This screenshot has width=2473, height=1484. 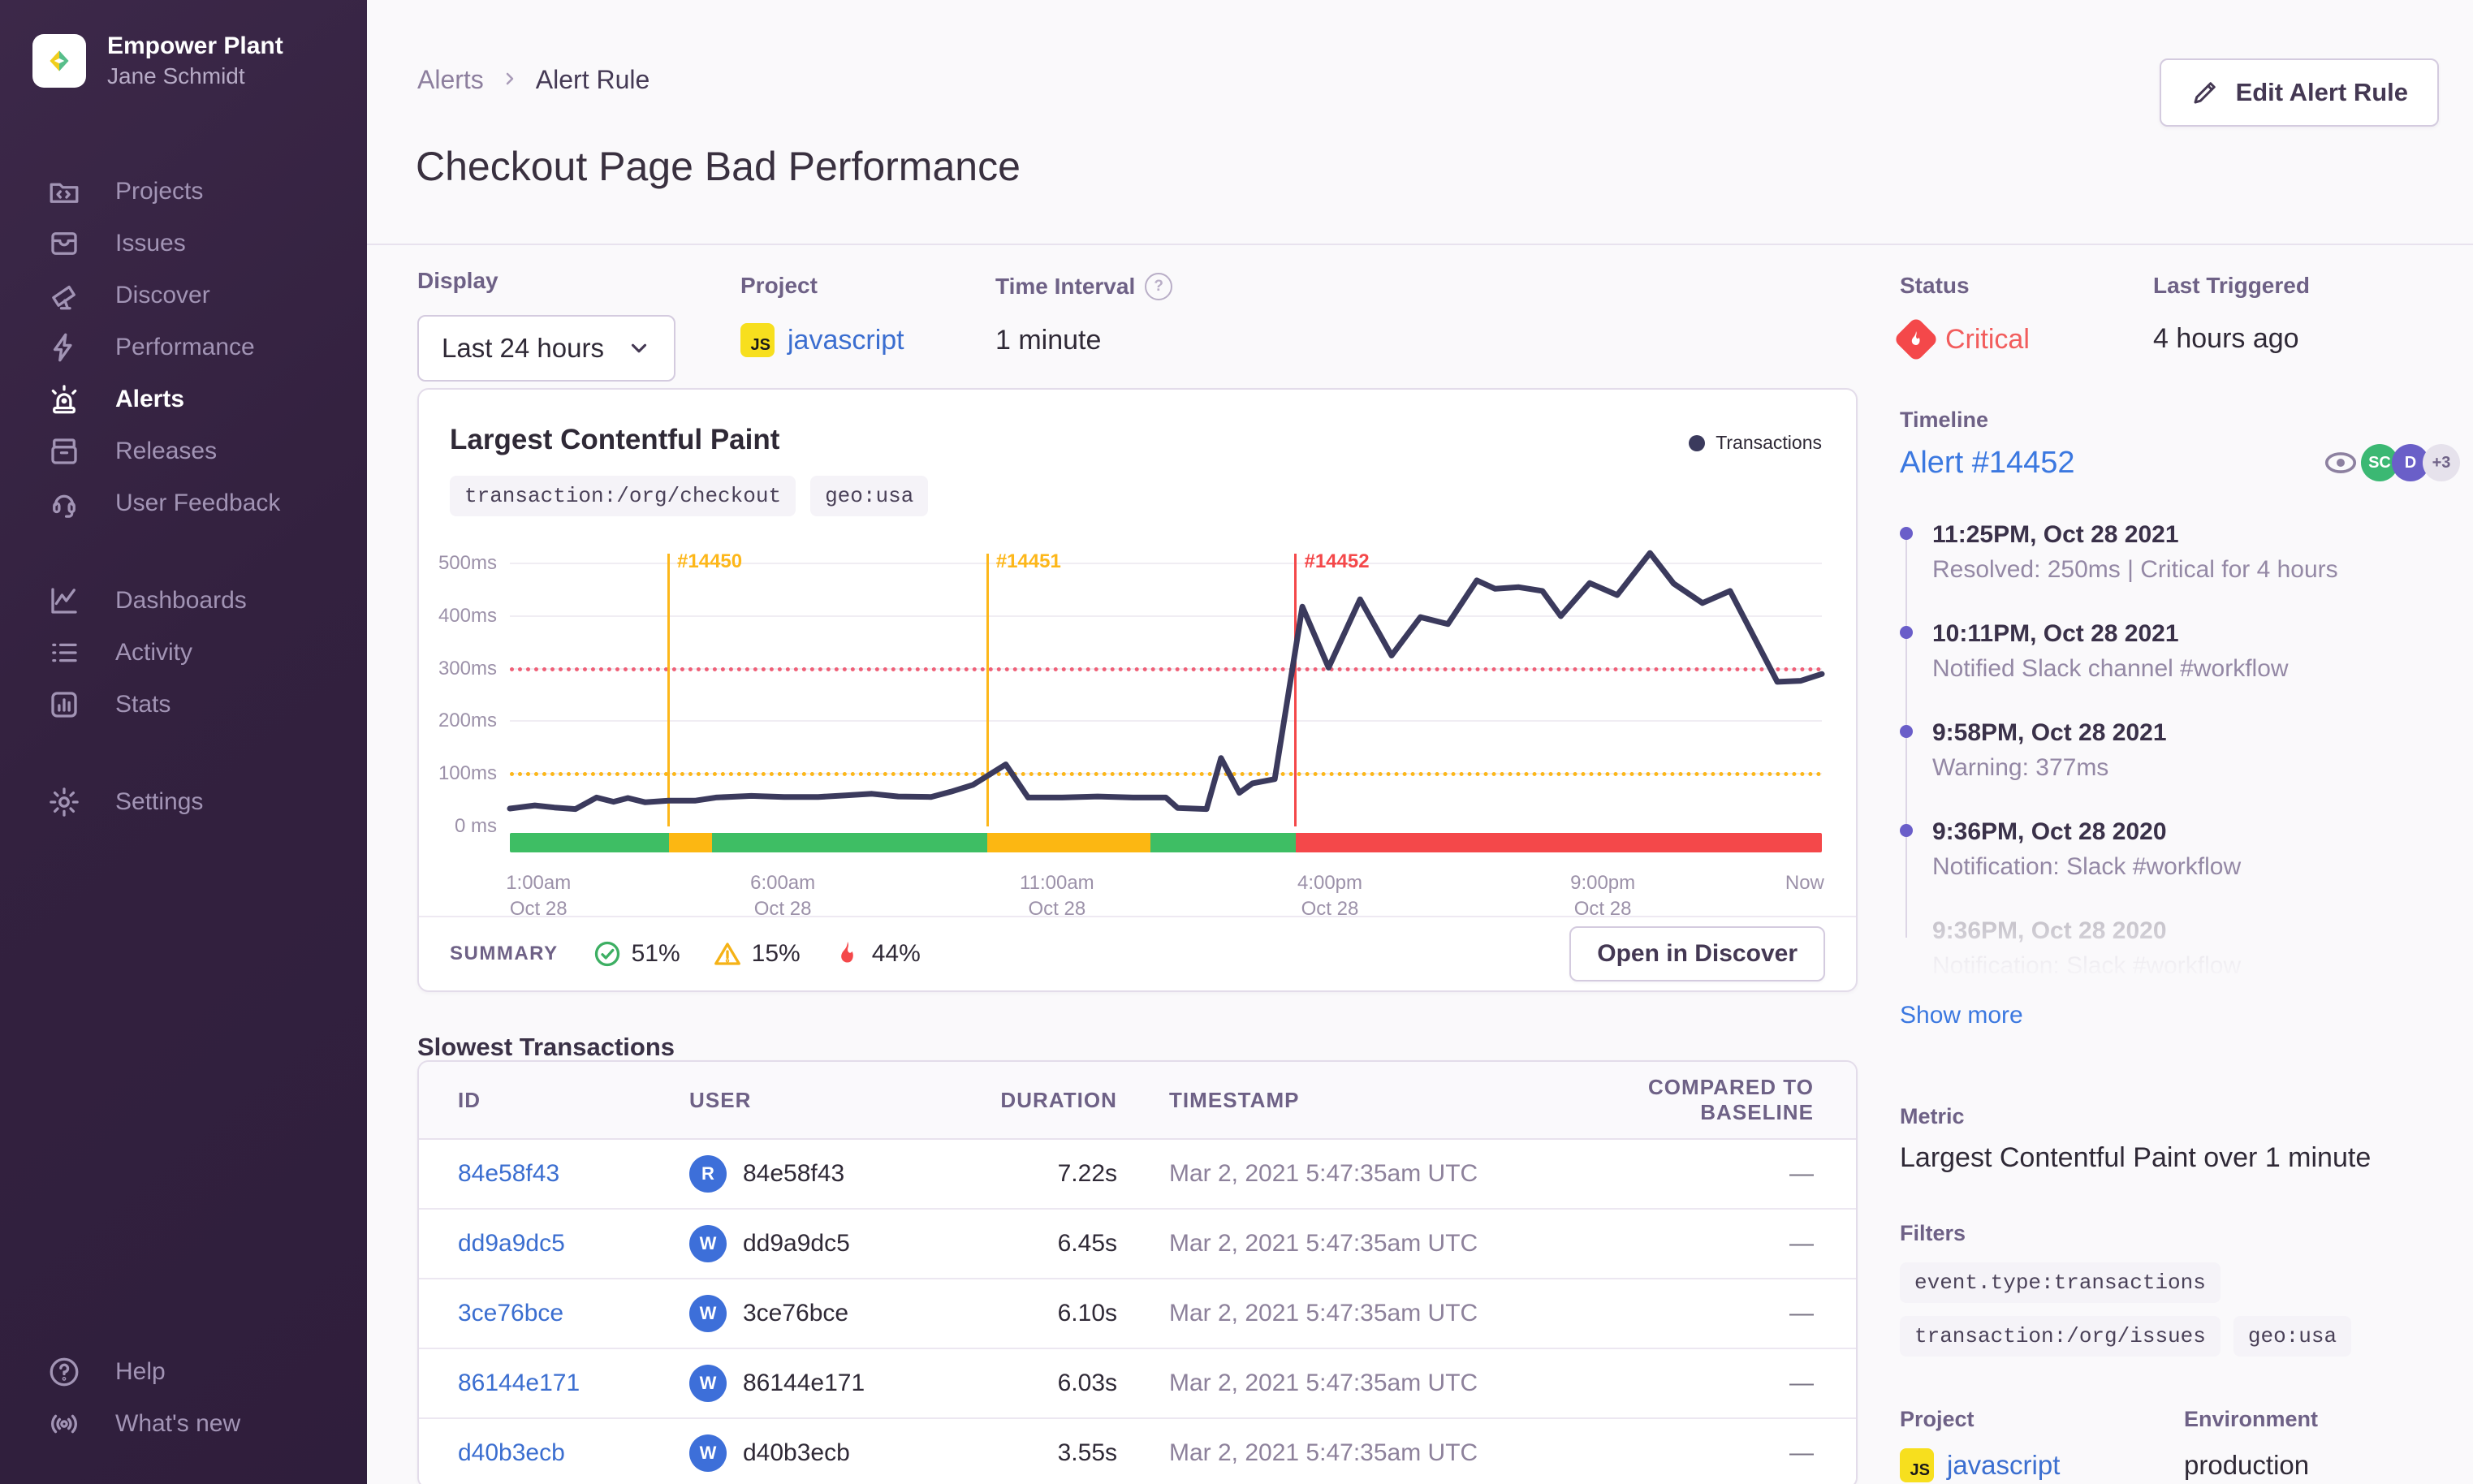 What do you see at coordinates (1730, 1099) in the screenshot?
I see `col-baseline: COMPARED TO BASELINE` at bounding box center [1730, 1099].